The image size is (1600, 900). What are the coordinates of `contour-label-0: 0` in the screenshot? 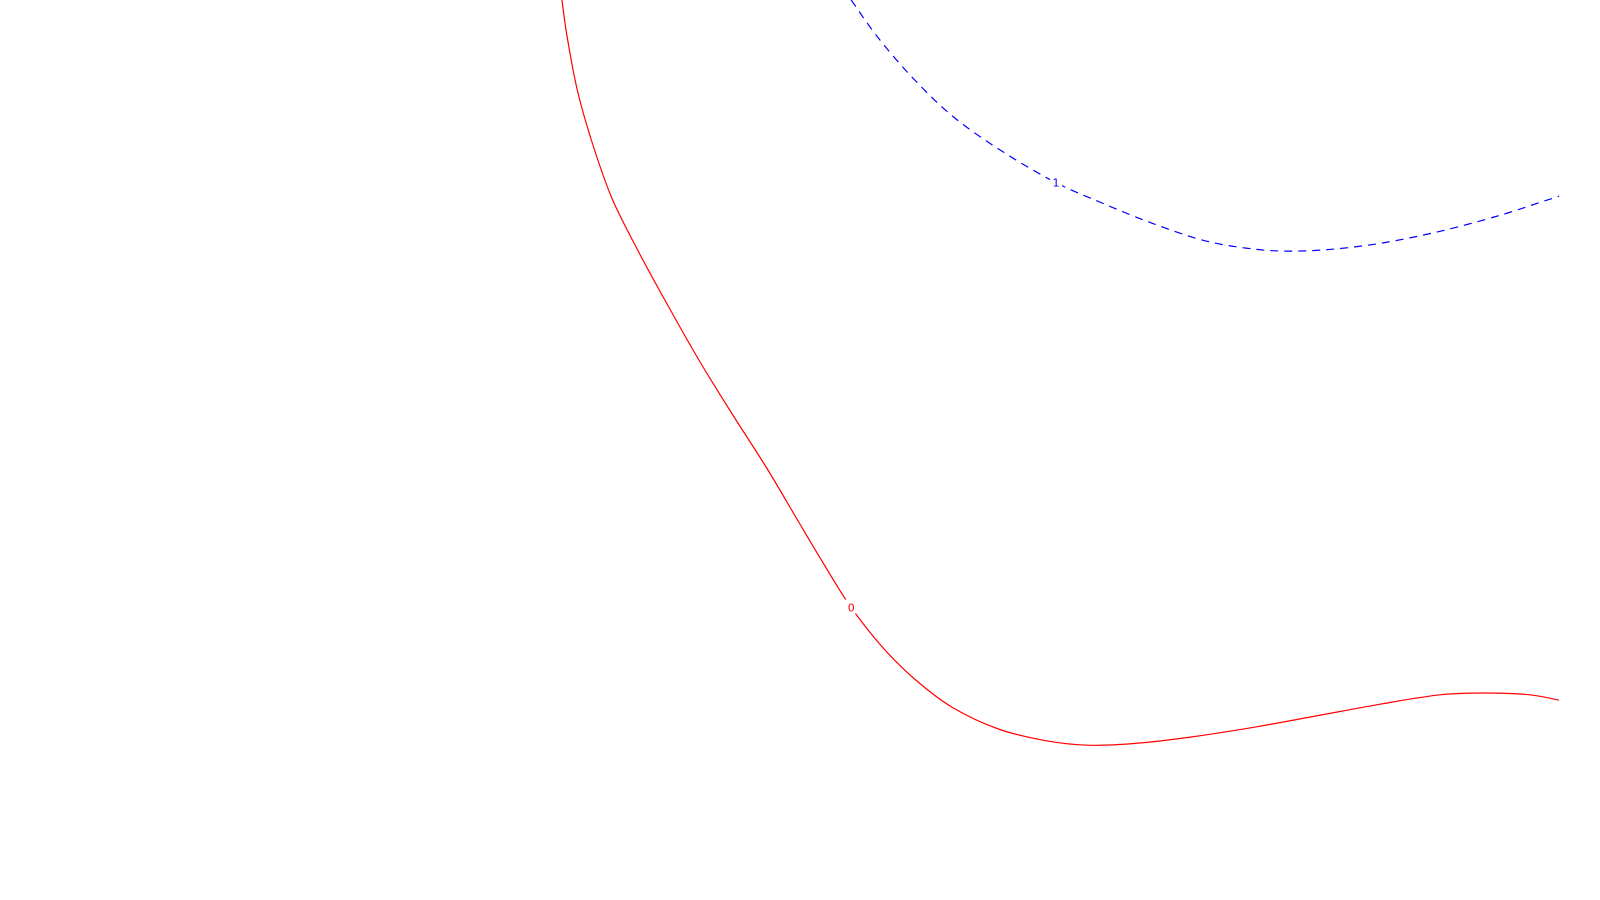 It's located at (851, 608).